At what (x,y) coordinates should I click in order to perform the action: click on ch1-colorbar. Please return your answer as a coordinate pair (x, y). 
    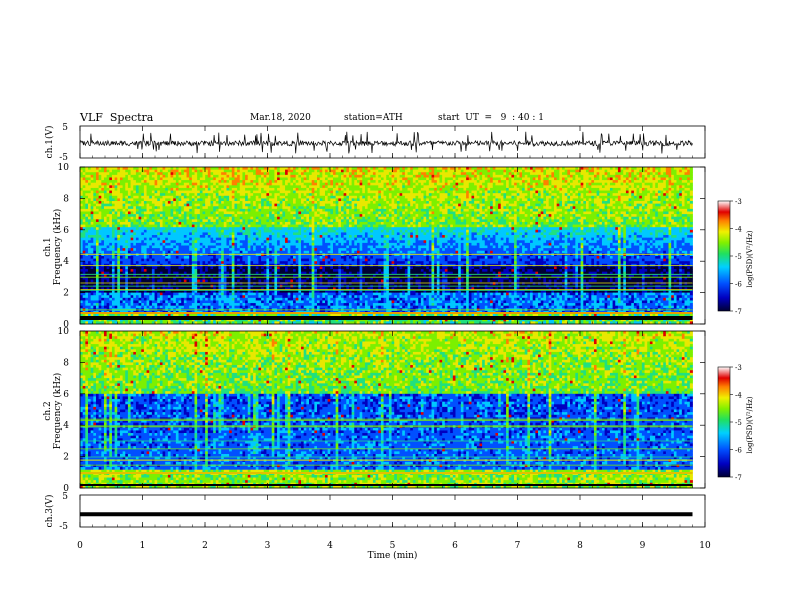
    Looking at the image, I should click on (724, 256).